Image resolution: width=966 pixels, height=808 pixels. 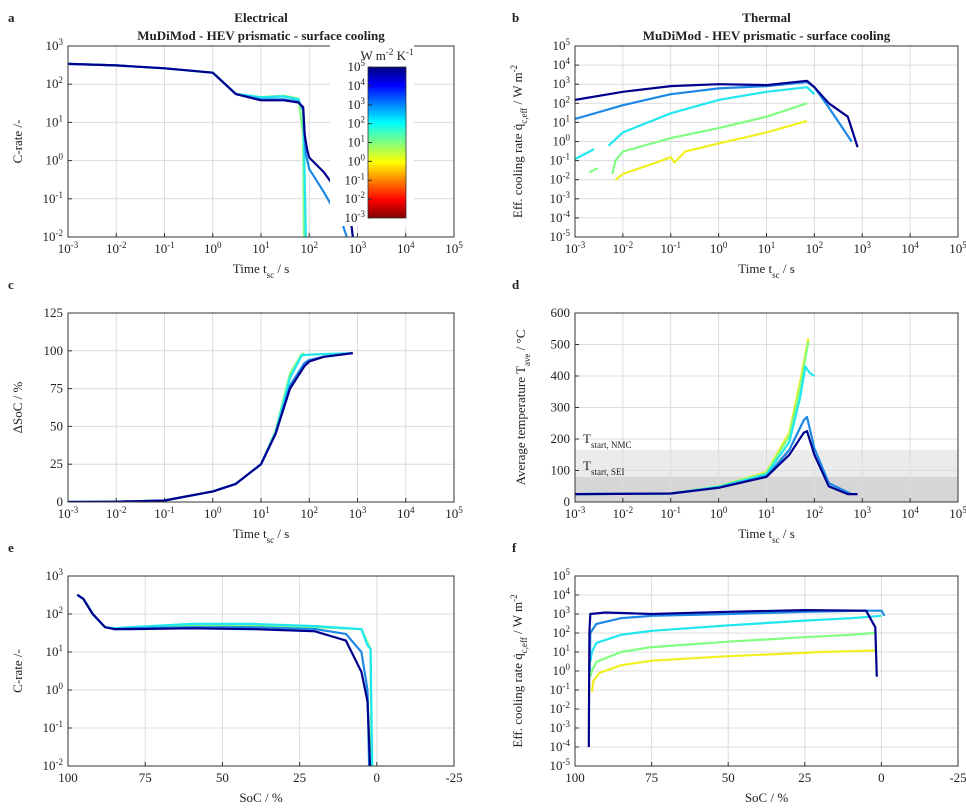 What do you see at coordinates (561, 344) in the screenshot?
I see `y-tick-label: 500` at bounding box center [561, 344].